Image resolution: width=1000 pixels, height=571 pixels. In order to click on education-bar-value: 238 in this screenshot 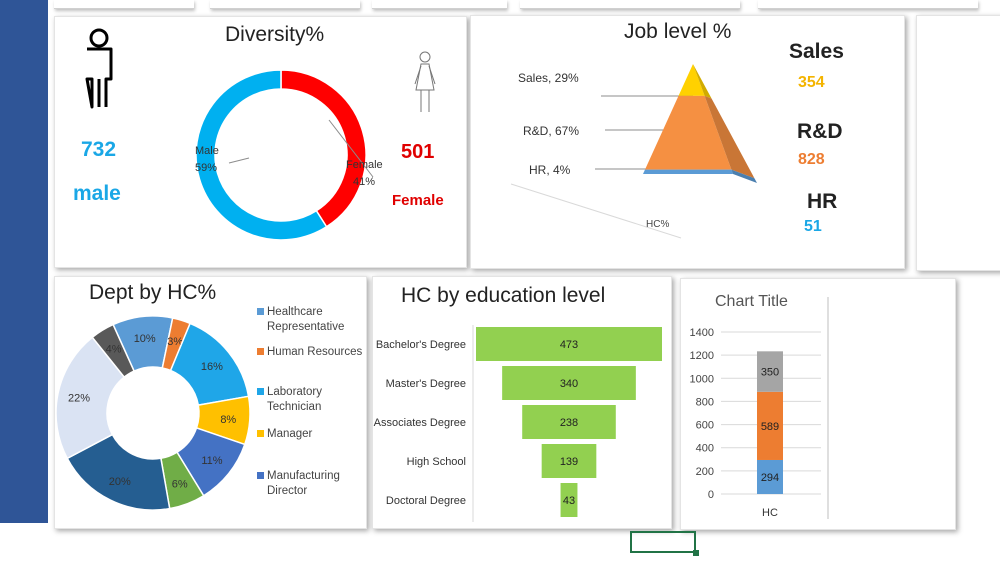, I will do `click(569, 423)`.